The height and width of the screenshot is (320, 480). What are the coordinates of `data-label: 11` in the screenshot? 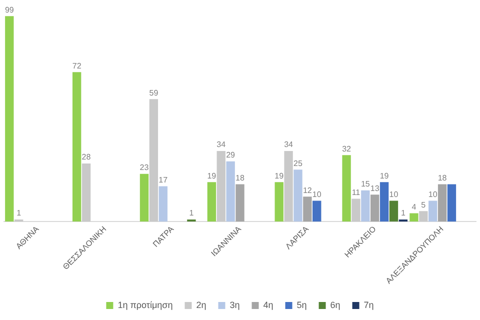 It's located at (356, 192).